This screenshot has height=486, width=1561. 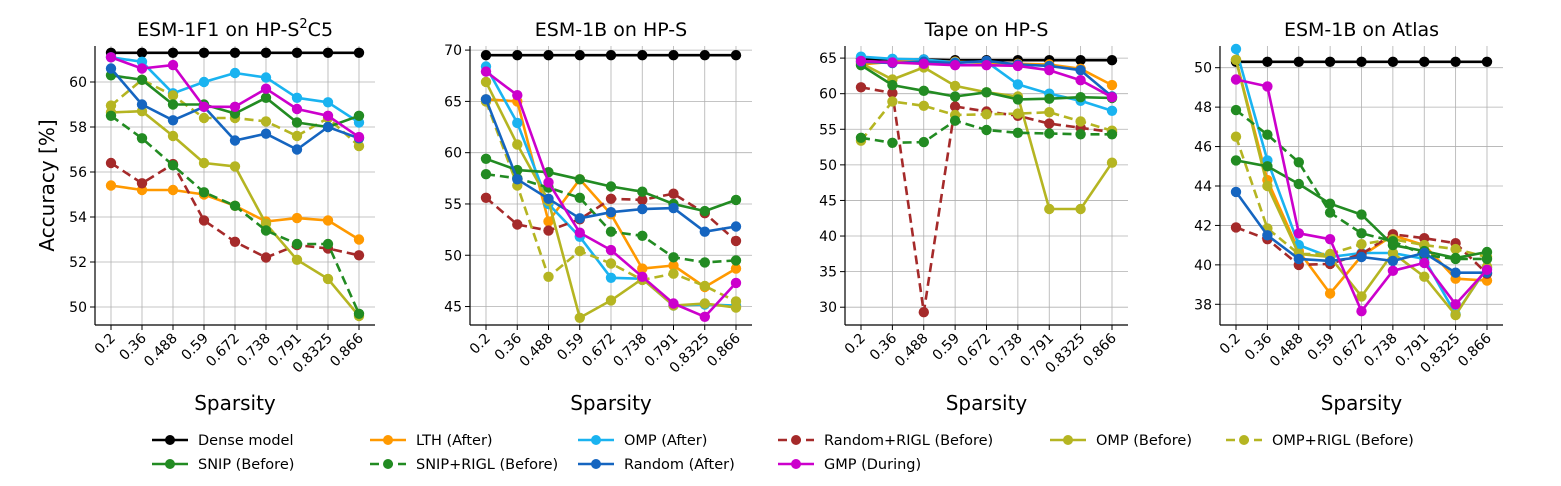 I want to click on legend-item-gmp-during: GMP (During), so click(x=849, y=465).